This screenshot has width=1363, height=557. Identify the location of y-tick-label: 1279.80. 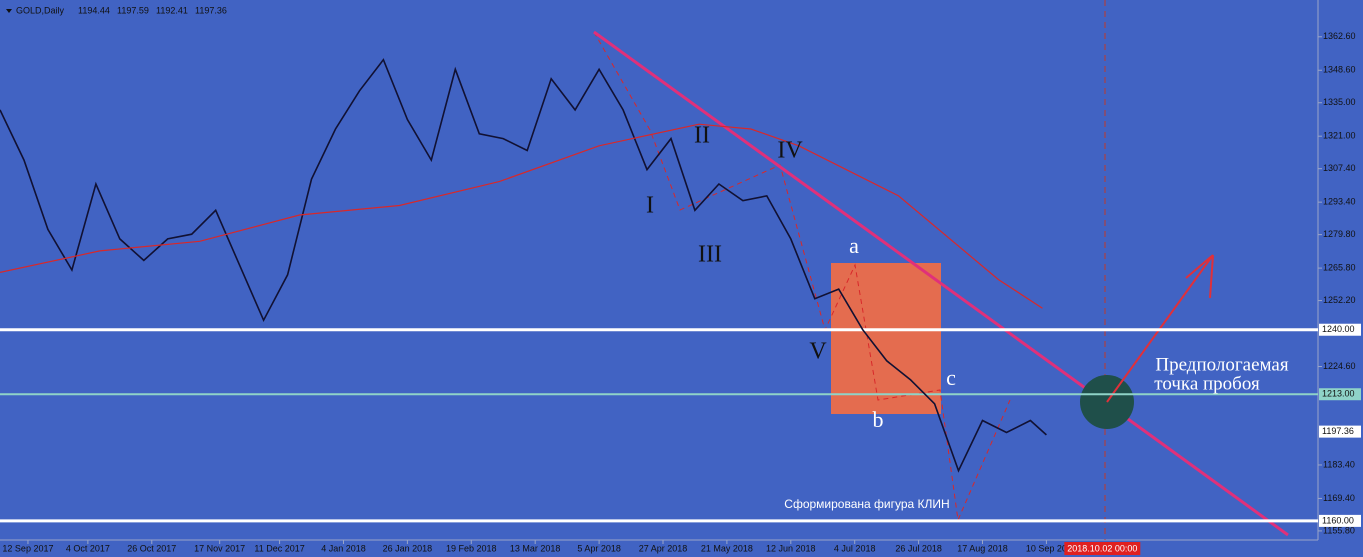
(1339, 234).